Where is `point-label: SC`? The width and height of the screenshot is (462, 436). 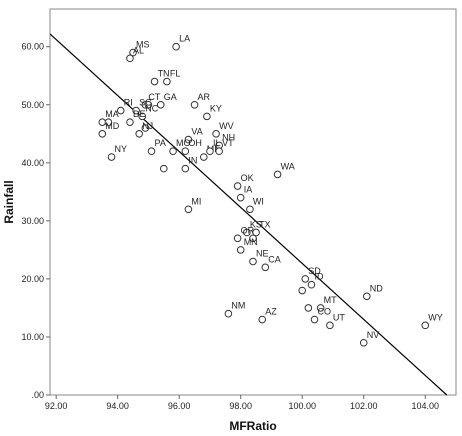
point-label: SC is located at coordinates (145, 103).